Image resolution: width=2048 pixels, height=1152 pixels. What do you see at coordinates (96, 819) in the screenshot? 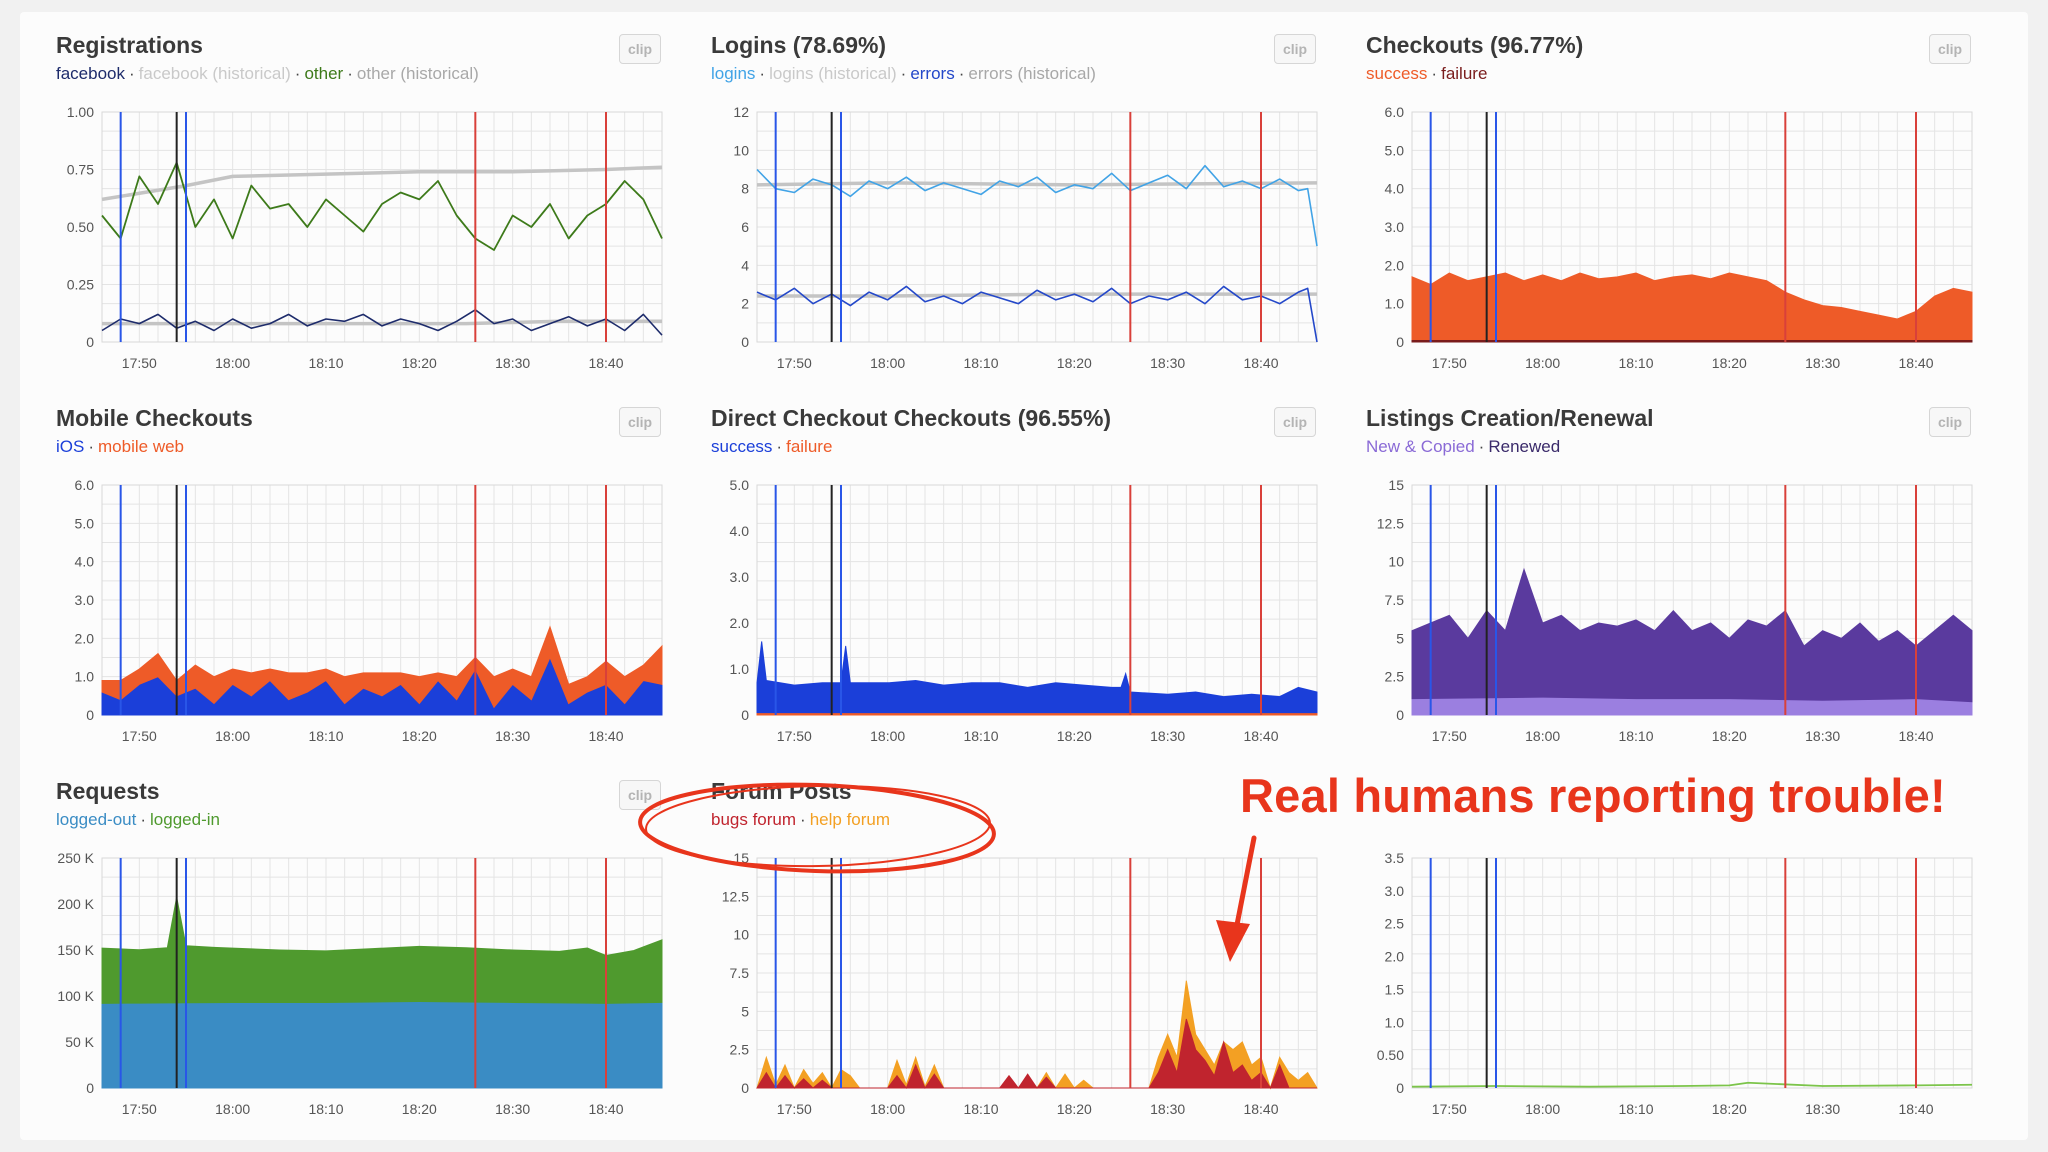
I see `legend-entry: logged-out` at bounding box center [96, 819].